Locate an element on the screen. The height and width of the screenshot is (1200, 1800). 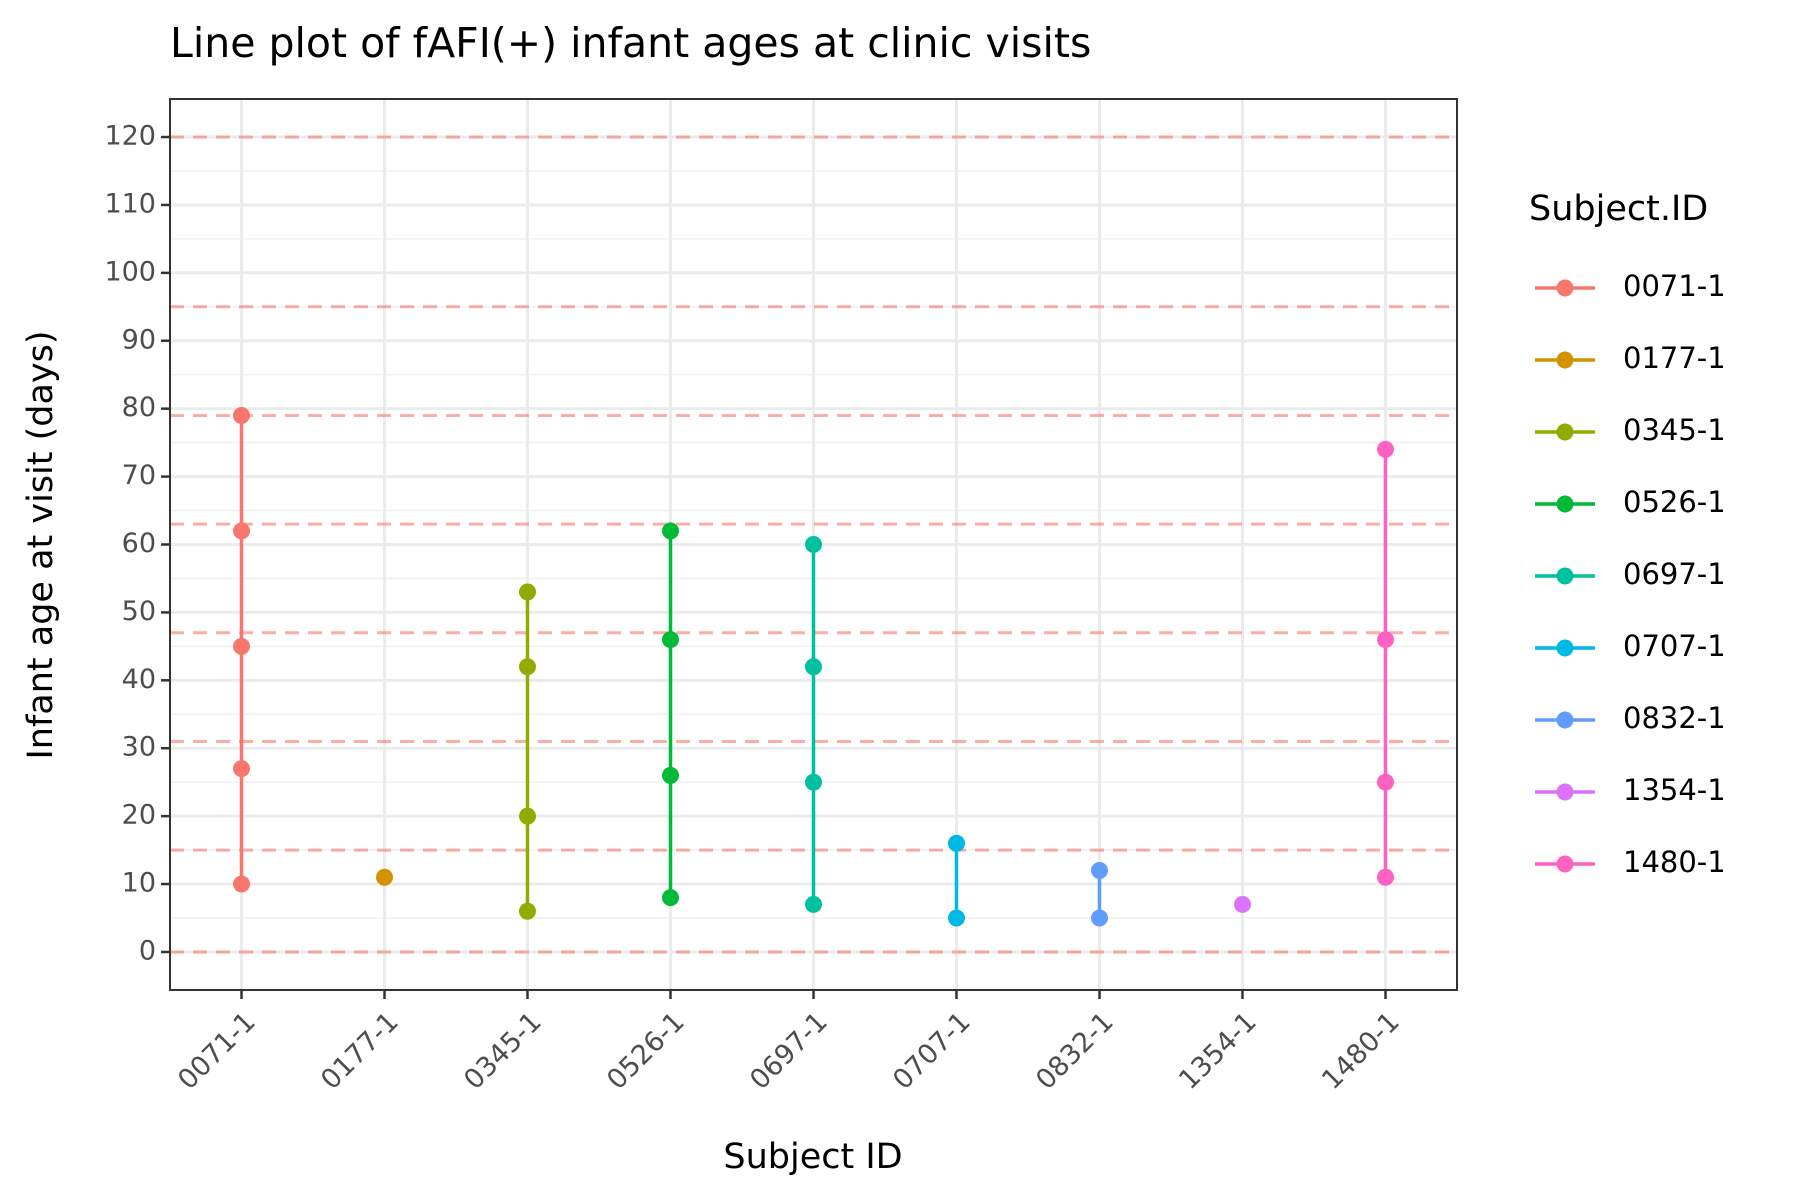
y-tick-label: 60 is located at coordinates (139, 543).